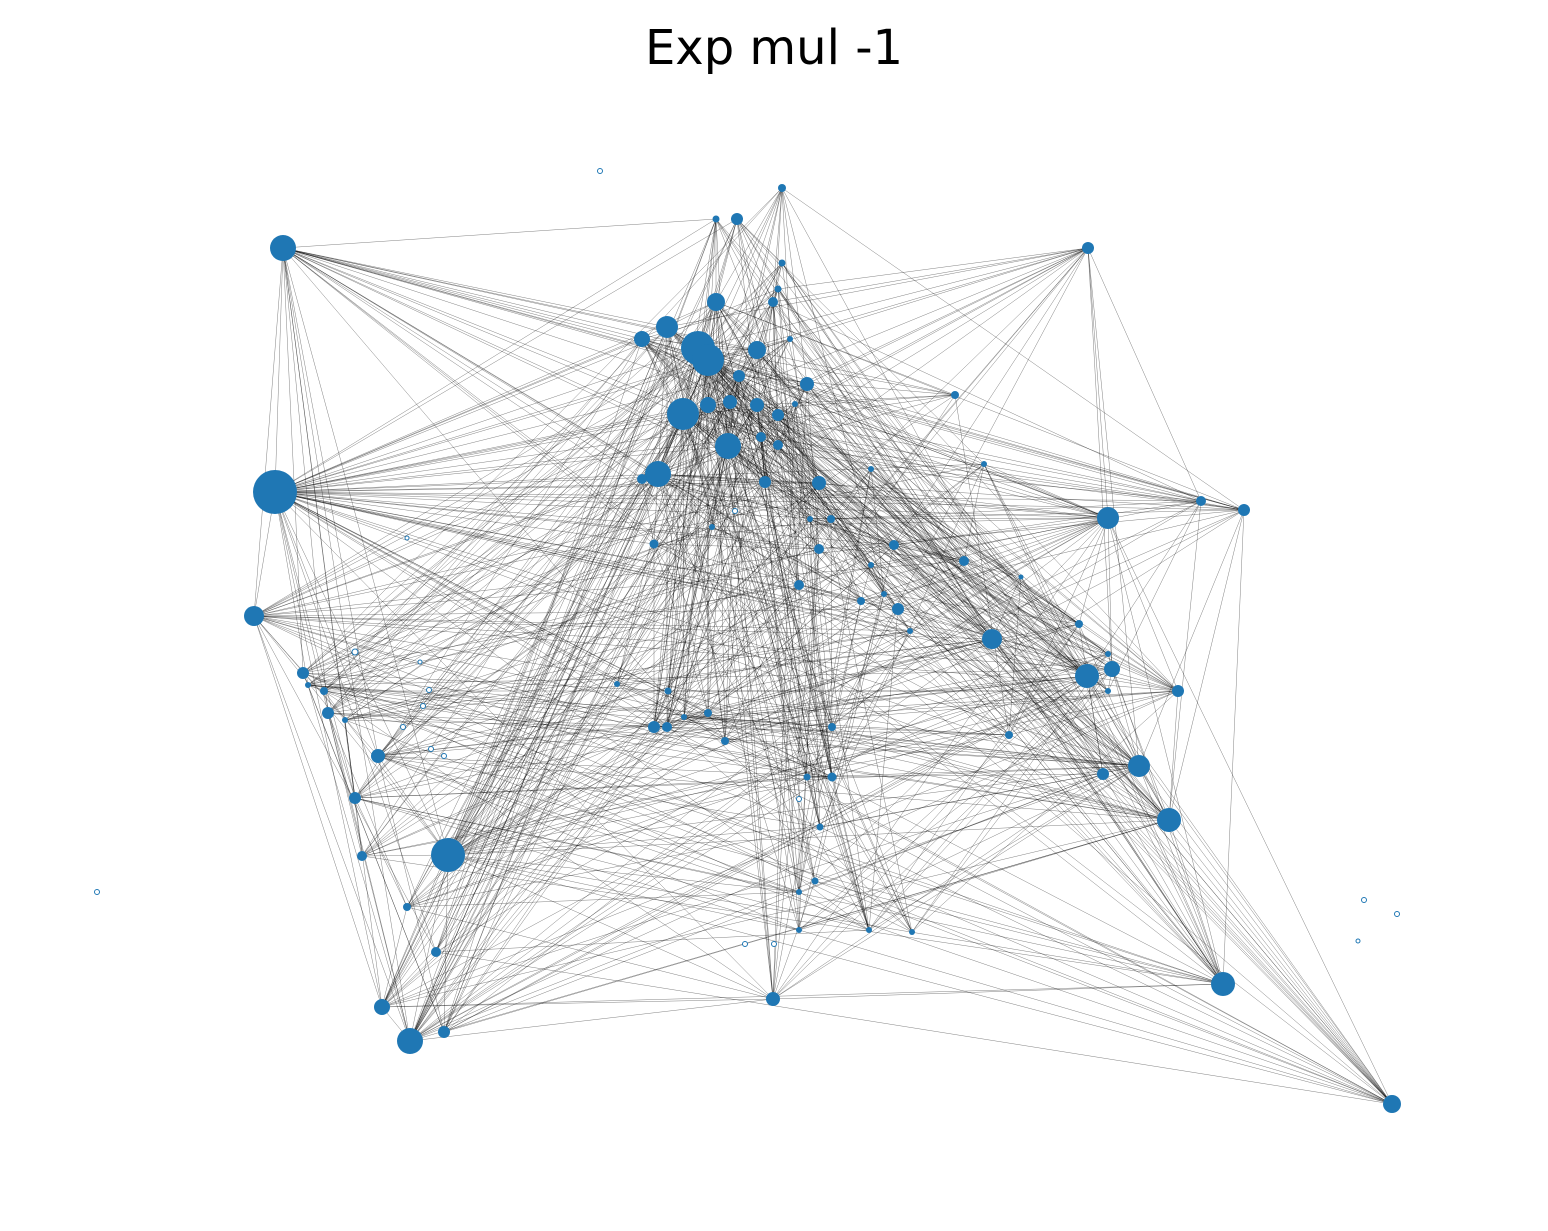  What do you see at coordinates (774, 48) in the screenshot?
I see `graph-title: Exp mul -1` at bounding box center [774, 48].